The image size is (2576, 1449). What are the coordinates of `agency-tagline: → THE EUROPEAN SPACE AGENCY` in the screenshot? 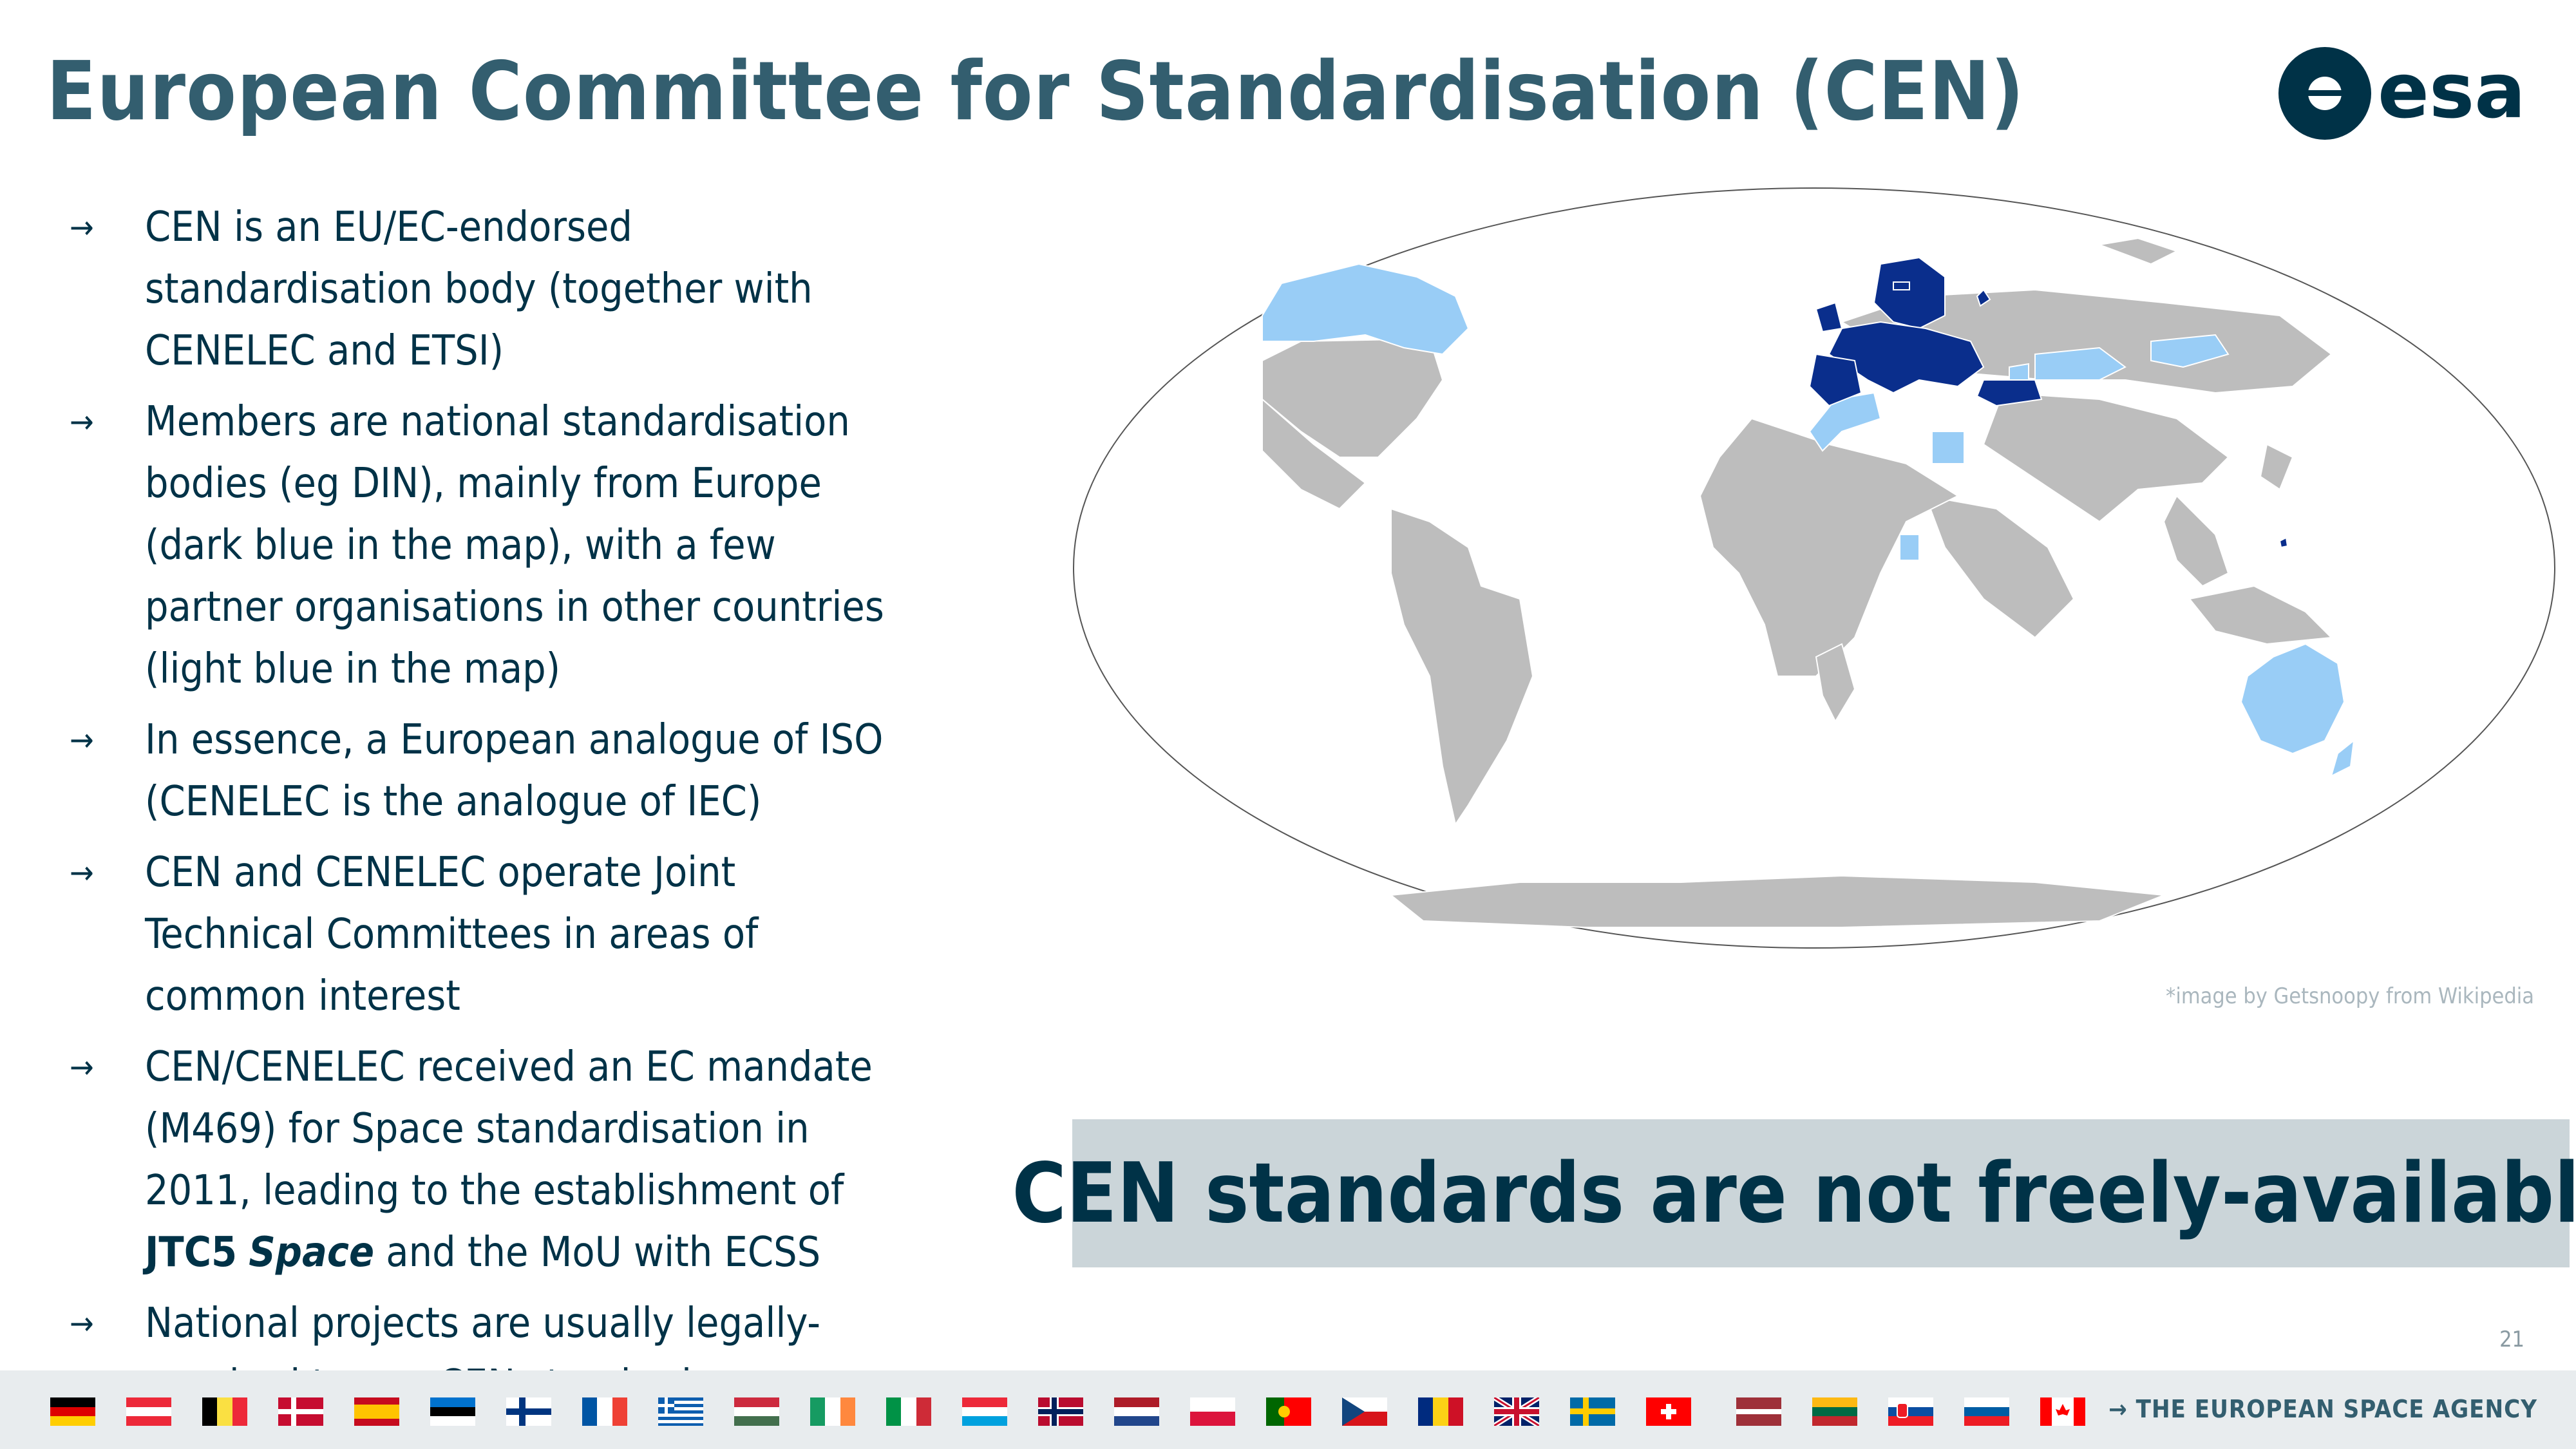 It's located at (2322, 1409).